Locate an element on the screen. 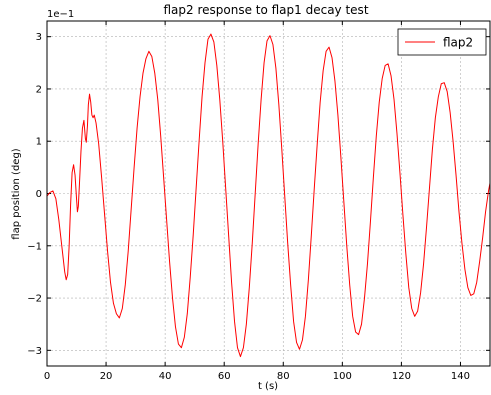 The height and width of the screenshot is (395, 491). y-tick-label: 0 is located at coordinates (39, 194).